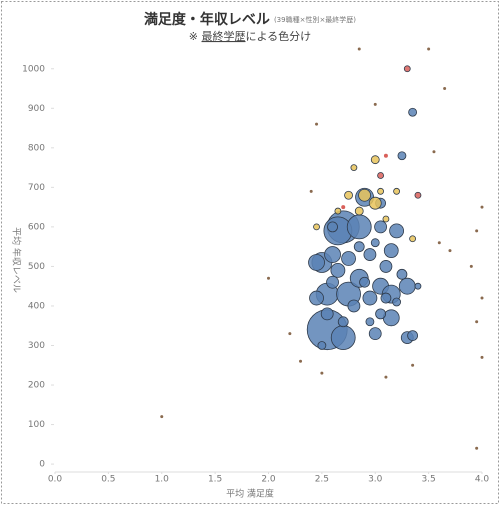 The width and height of the screenshot is (500, 505). What do you see at coordinates (315, 19) in the screenshot?
I see `title-note: (39職種×性別×最終学歴)` at bounding box center [315, 19].